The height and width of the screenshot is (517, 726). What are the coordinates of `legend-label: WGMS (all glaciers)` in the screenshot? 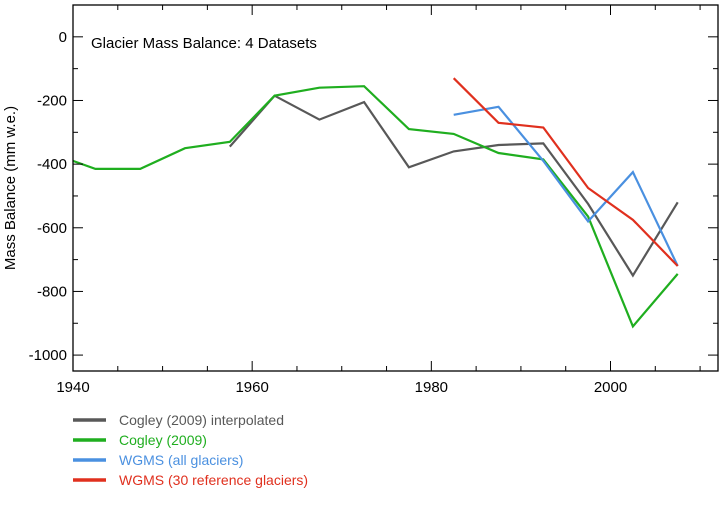 It's located at (181, 460).